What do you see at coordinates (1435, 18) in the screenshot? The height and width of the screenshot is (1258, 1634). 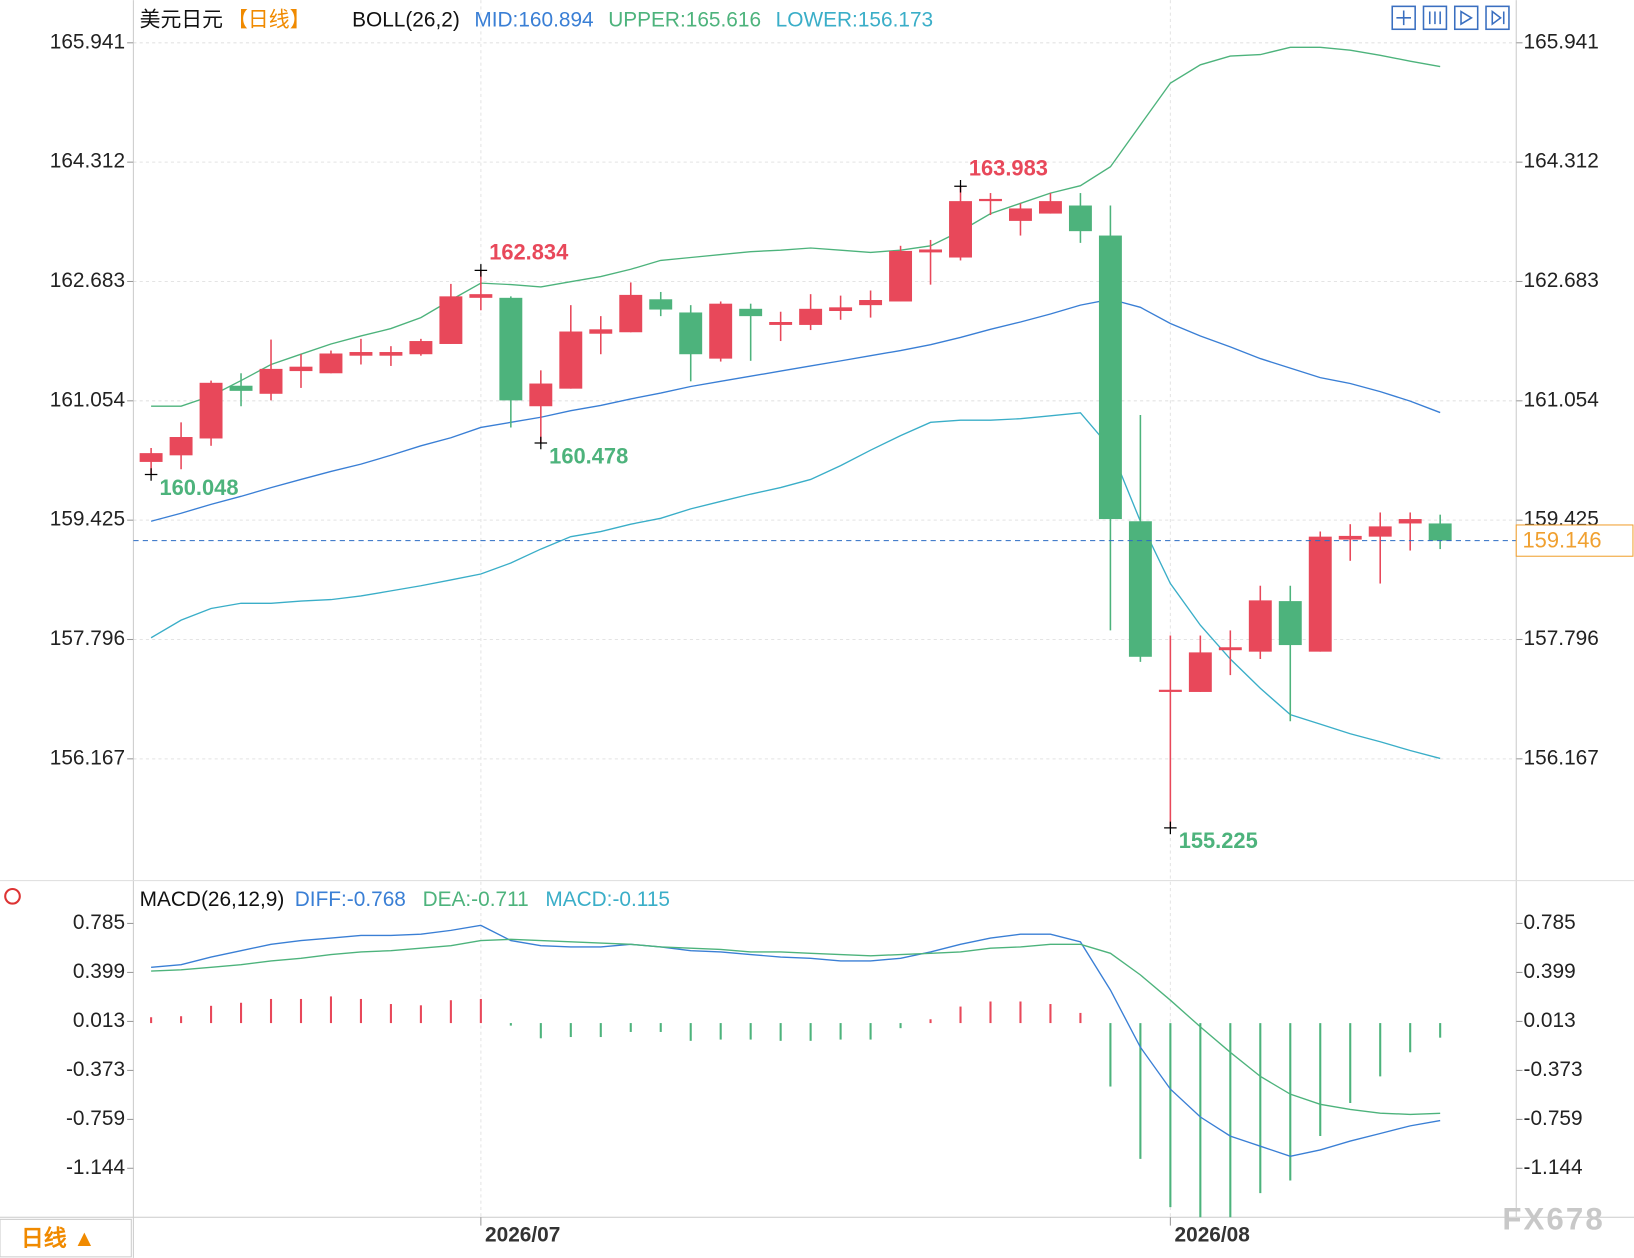 I see `tool-columns` at bounding box center [1435, 18].